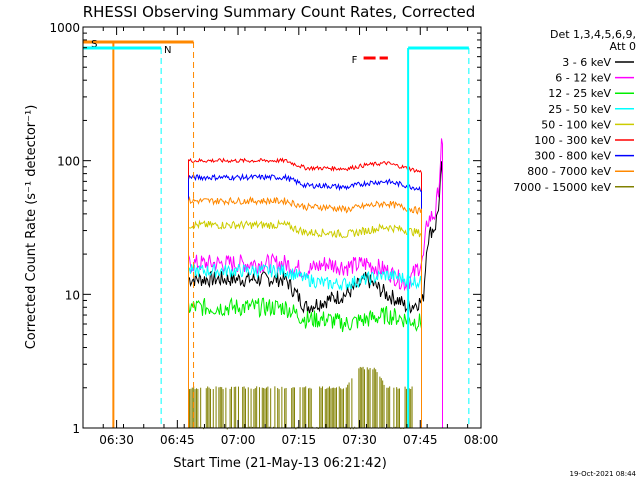  Describe the element at coordinates (583, 78) in the screenshot. I see `legend-entry-label: 6 - 12 keV` at that location.